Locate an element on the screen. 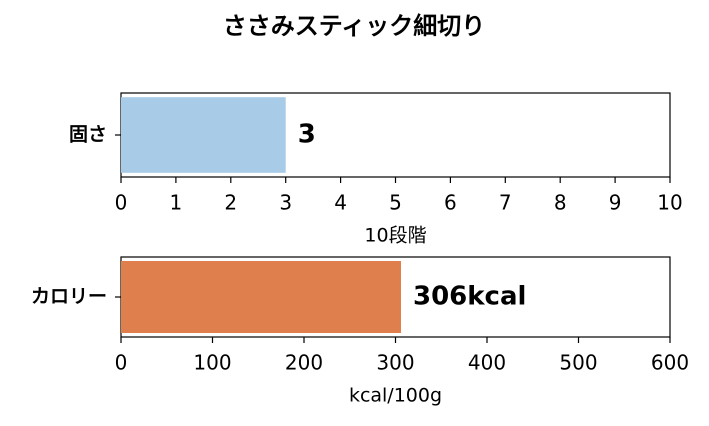  x-tick-label: 8 is located at coordinates (560, 203).